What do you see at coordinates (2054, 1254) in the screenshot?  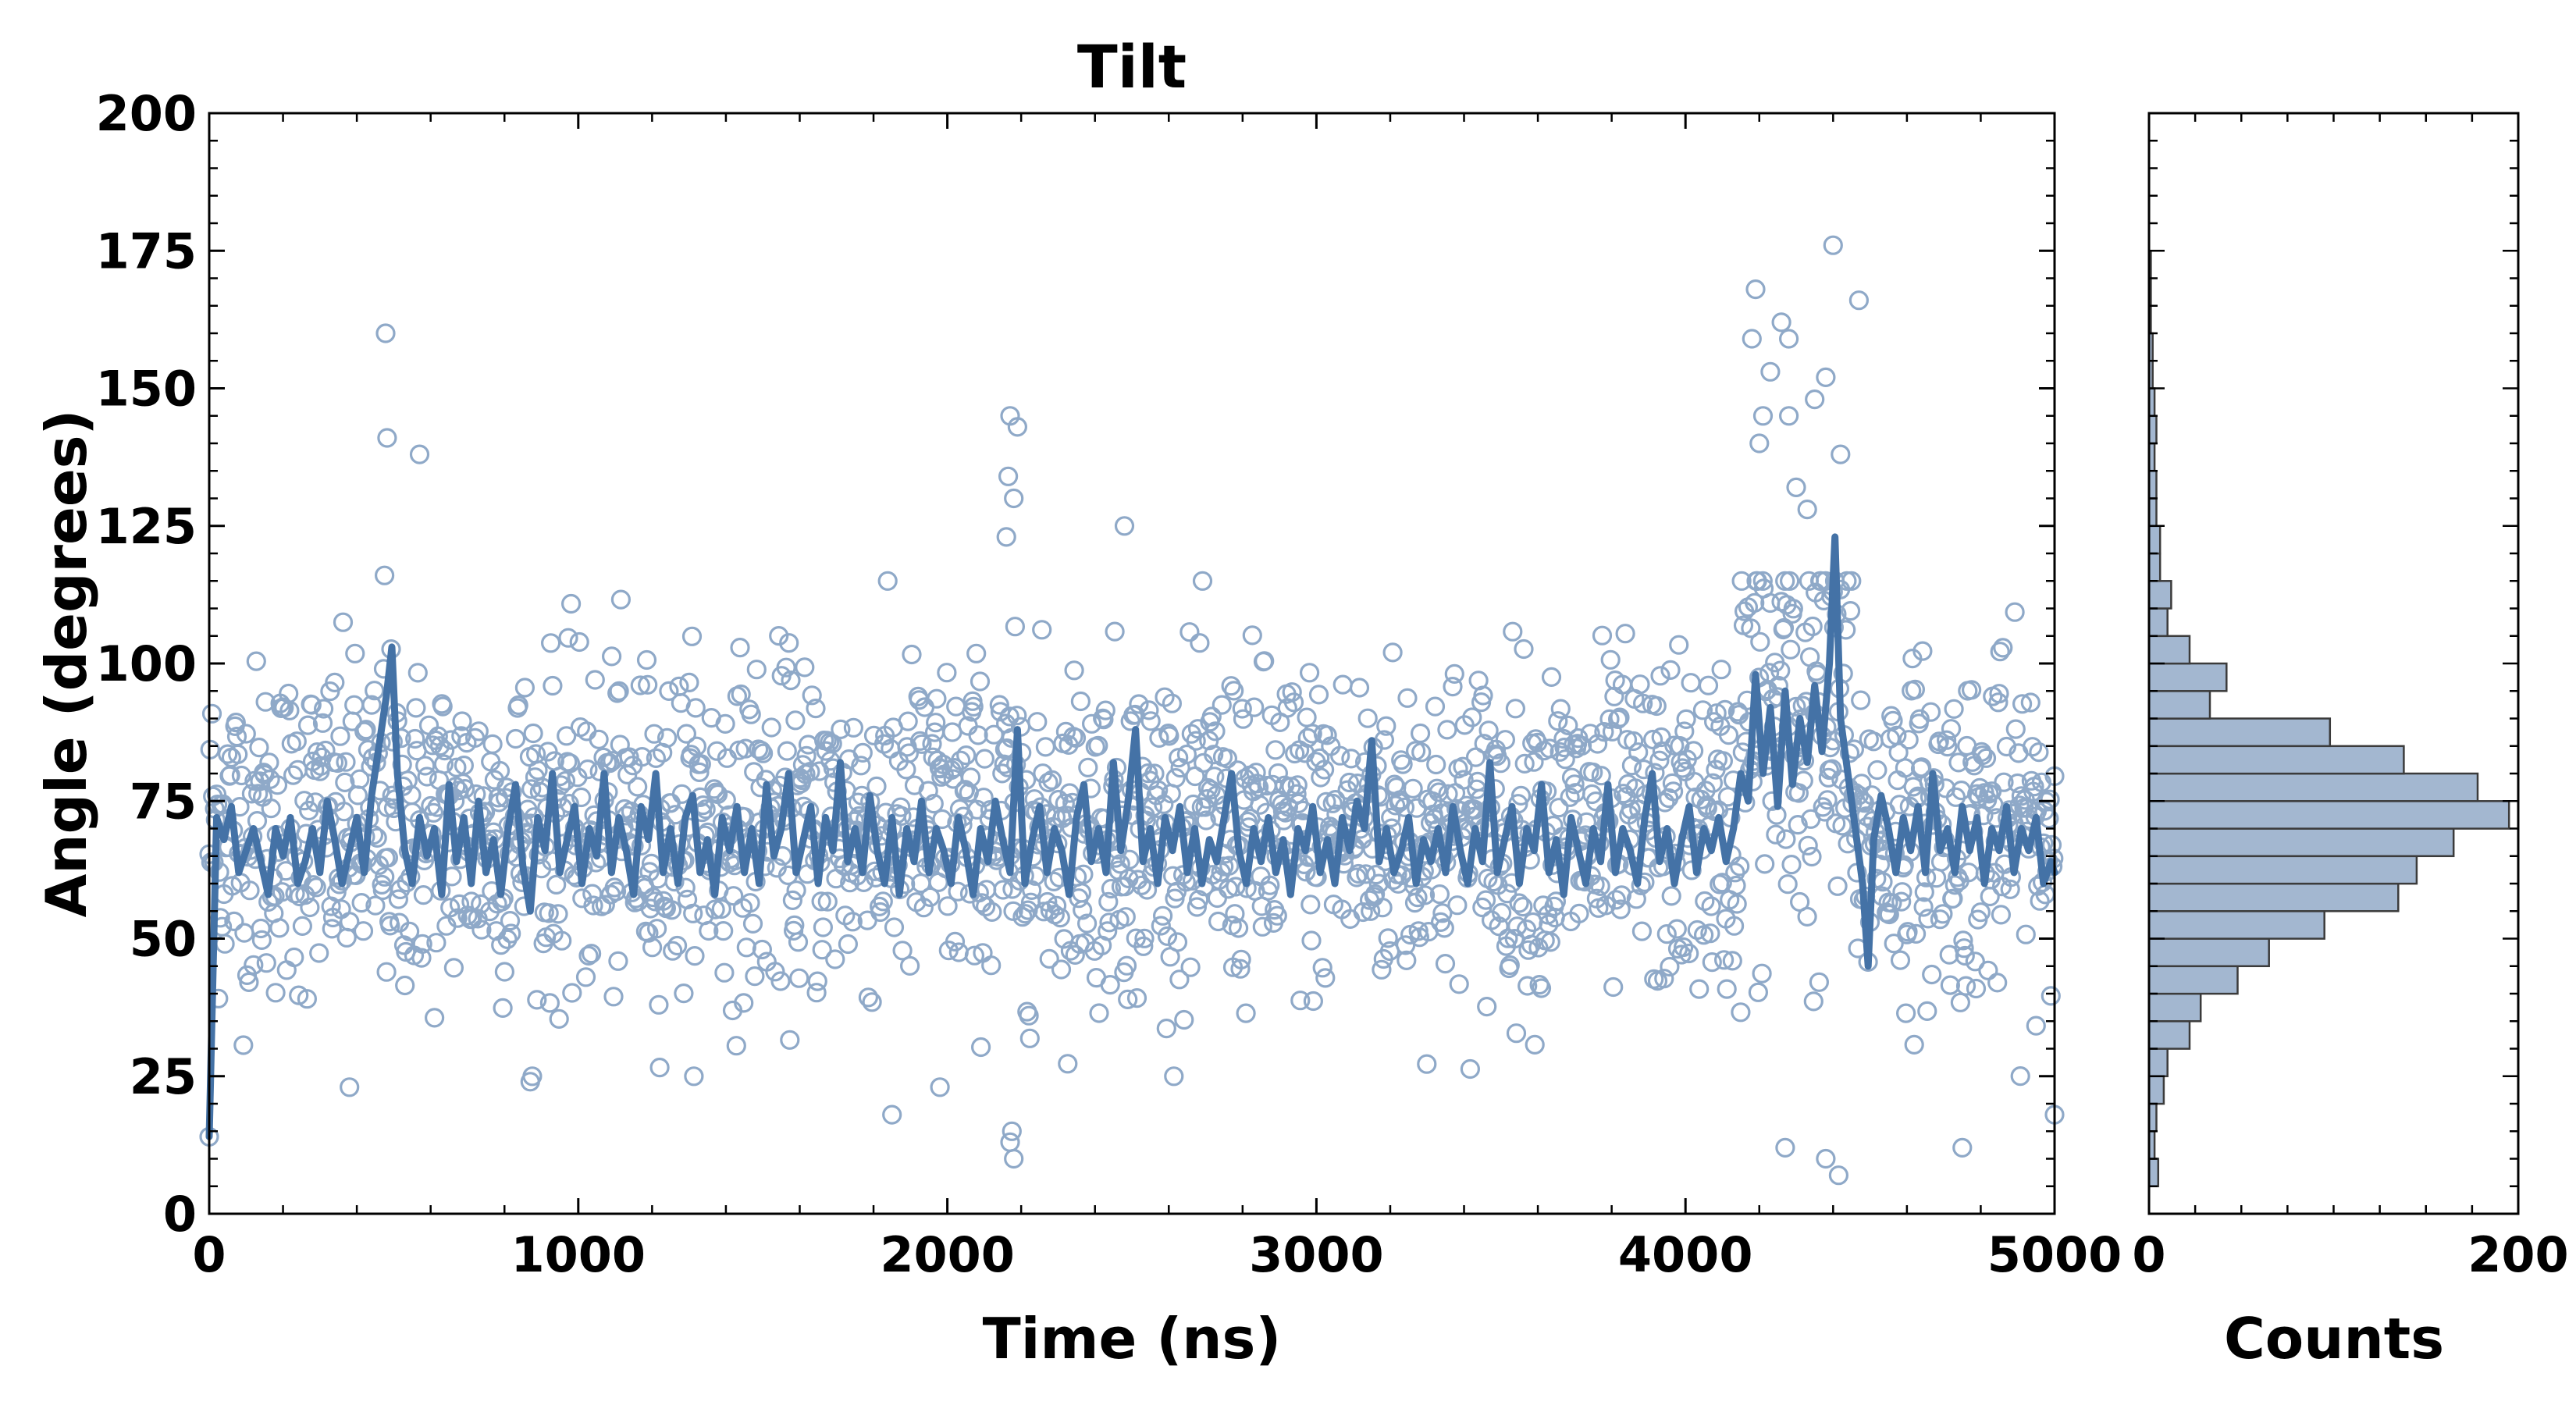 I see `x-tick-label: 5000` at bounding box center [2054, 1254].